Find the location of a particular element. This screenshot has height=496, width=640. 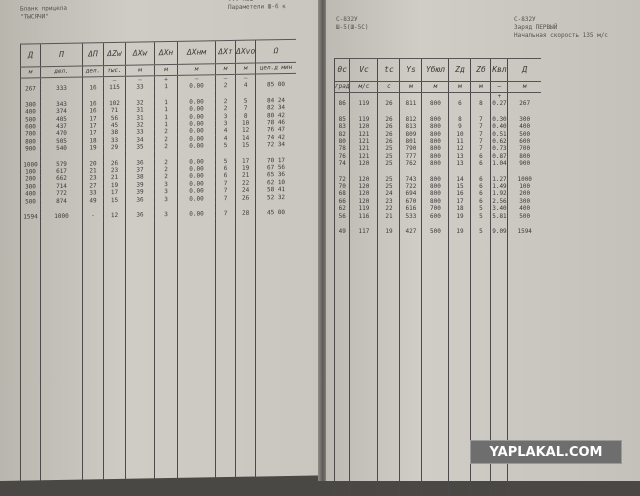

table-cell: 2.56 is located at coordinates (499, 201).